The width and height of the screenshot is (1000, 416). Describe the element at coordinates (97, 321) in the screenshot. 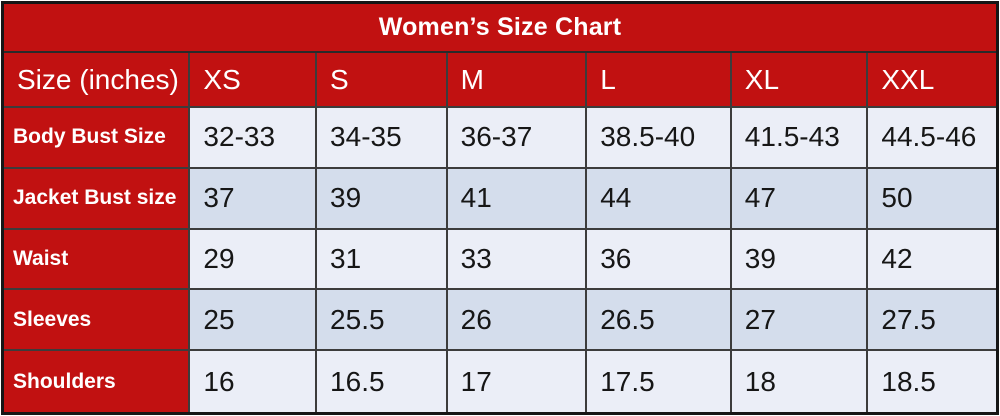

I see `row-label-sleeves: Sleeves` at that location.